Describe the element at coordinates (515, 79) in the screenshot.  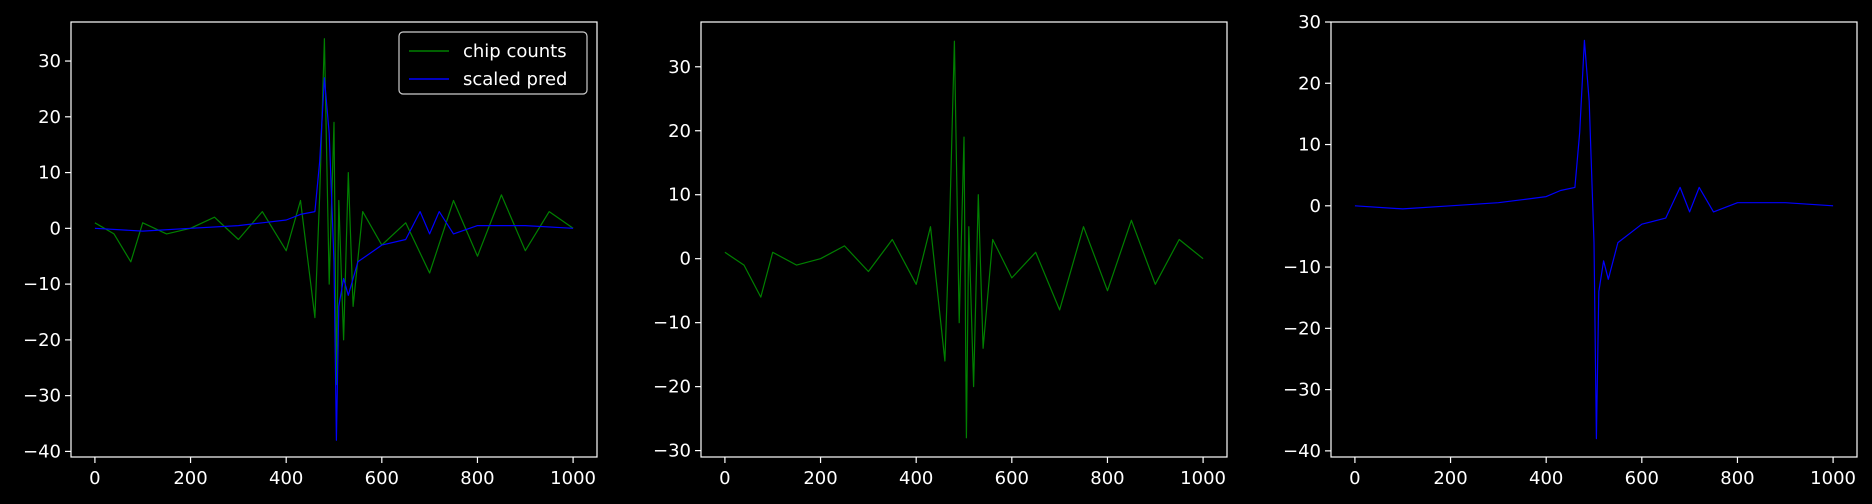
I see `legend-label-scaled-pred: scaled pred` at that location.